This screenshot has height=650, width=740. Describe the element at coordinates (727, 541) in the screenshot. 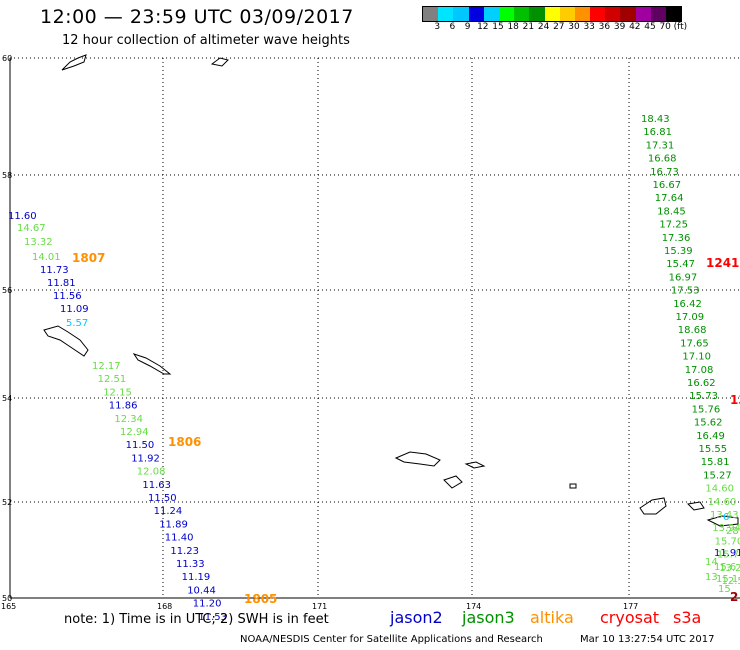

I see `wave-height-label: 15.70` at that location.